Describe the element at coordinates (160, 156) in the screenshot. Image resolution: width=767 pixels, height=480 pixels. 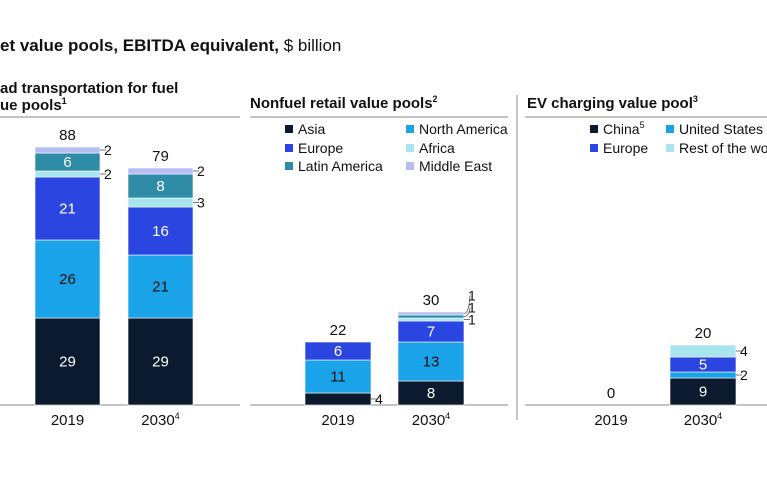
I see `bar-total-label: 79` at that location.